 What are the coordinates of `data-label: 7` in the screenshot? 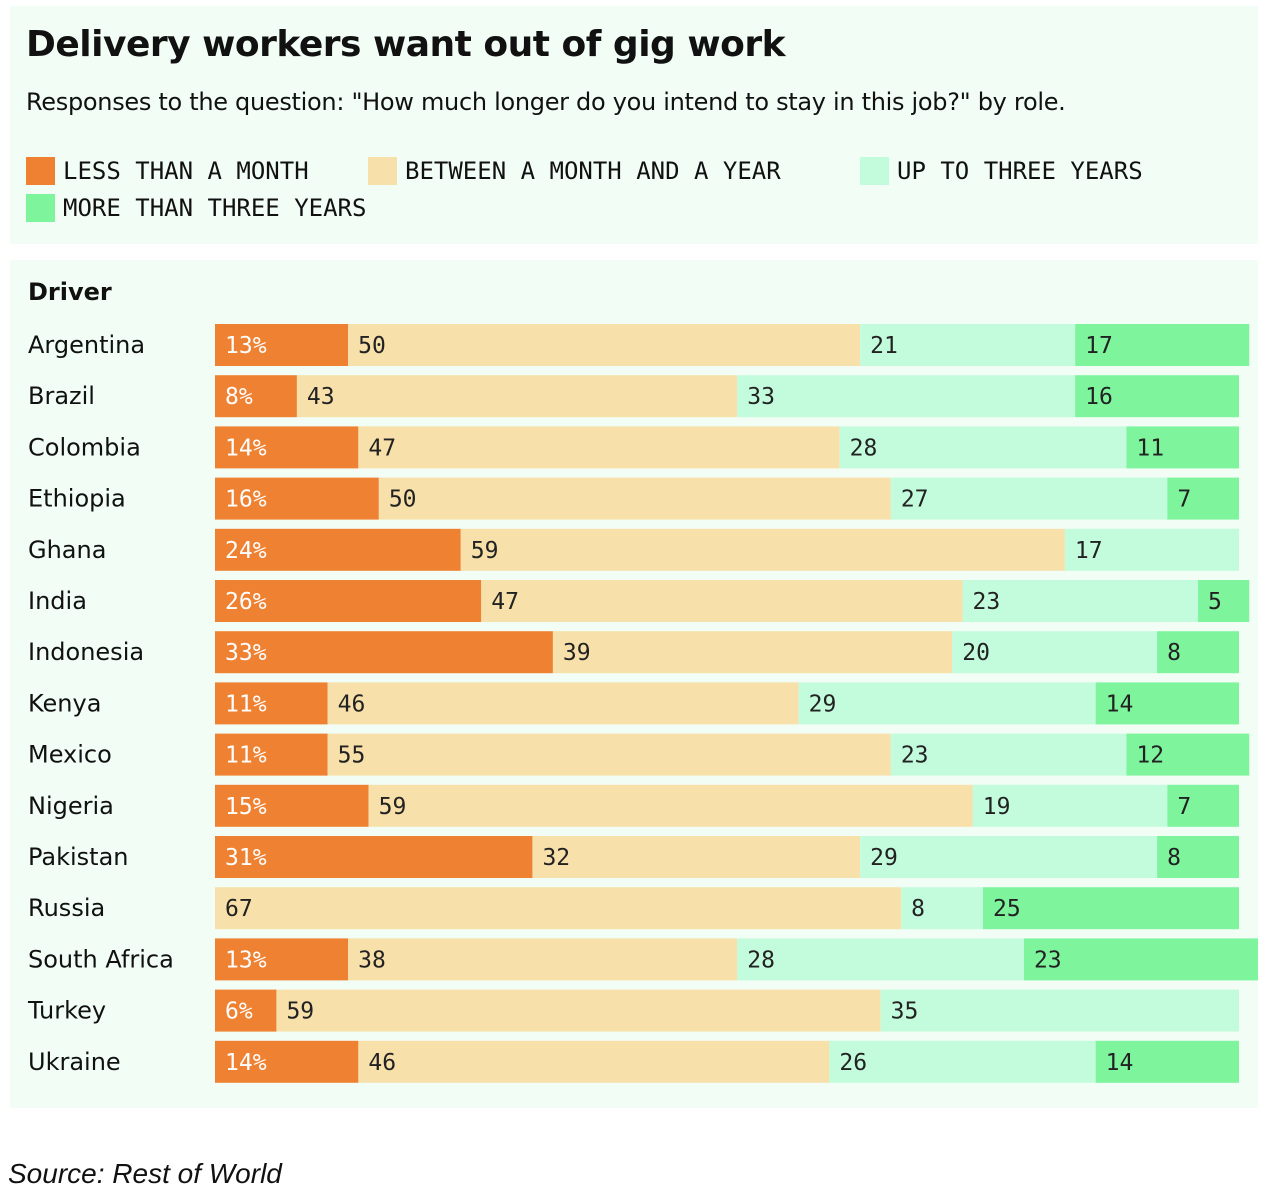 It's located at (1184, 500).